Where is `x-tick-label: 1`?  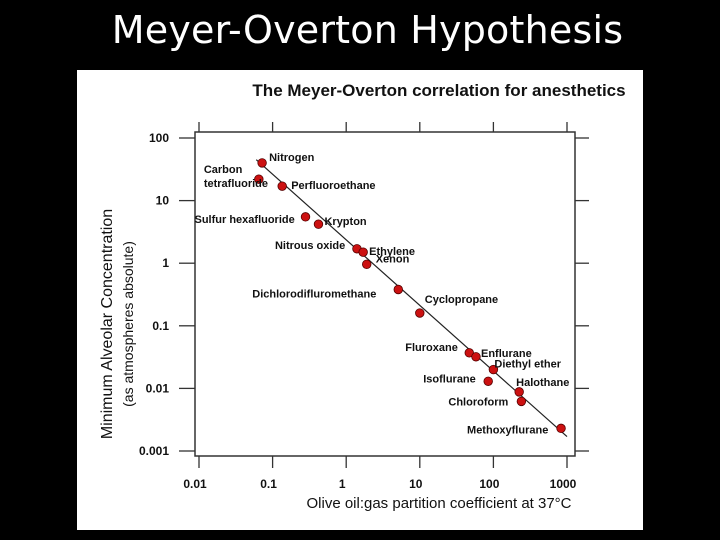
x-tick-label: 1 is located at coordinates (342, 484).